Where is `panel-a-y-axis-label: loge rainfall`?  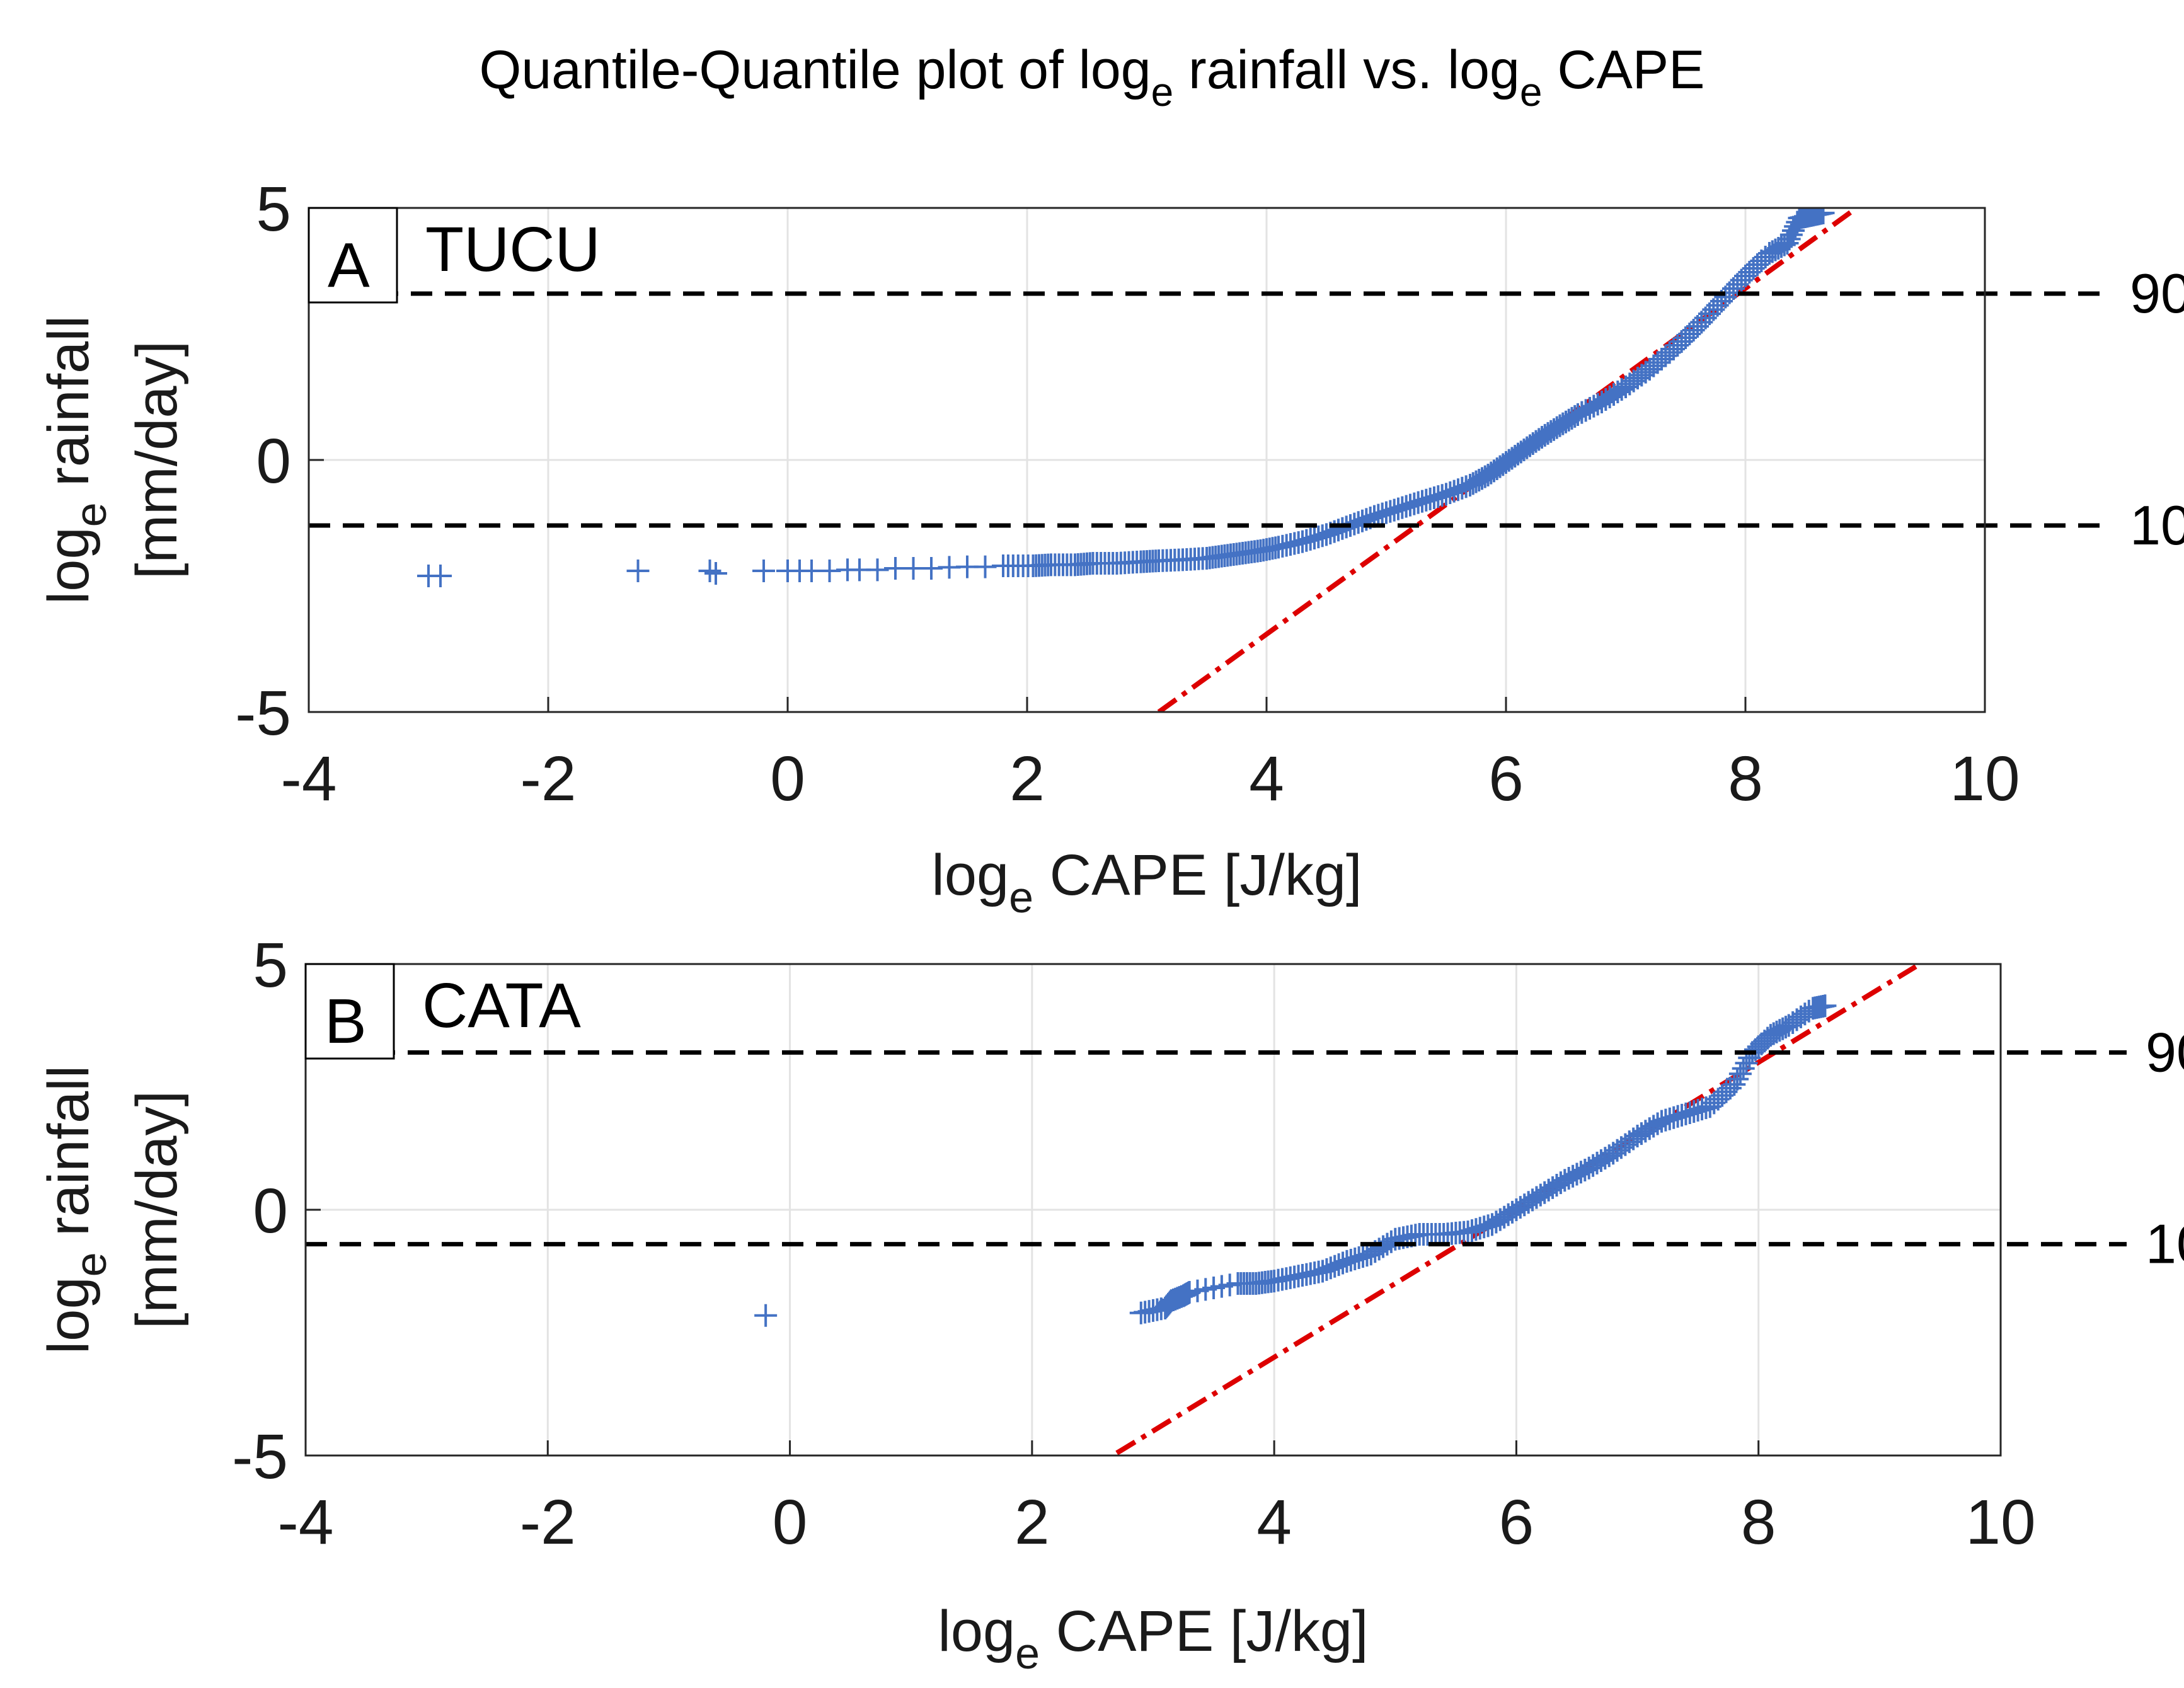
panel-a-y-axis-label: loge rainfall is located at coordinates (76, 460).